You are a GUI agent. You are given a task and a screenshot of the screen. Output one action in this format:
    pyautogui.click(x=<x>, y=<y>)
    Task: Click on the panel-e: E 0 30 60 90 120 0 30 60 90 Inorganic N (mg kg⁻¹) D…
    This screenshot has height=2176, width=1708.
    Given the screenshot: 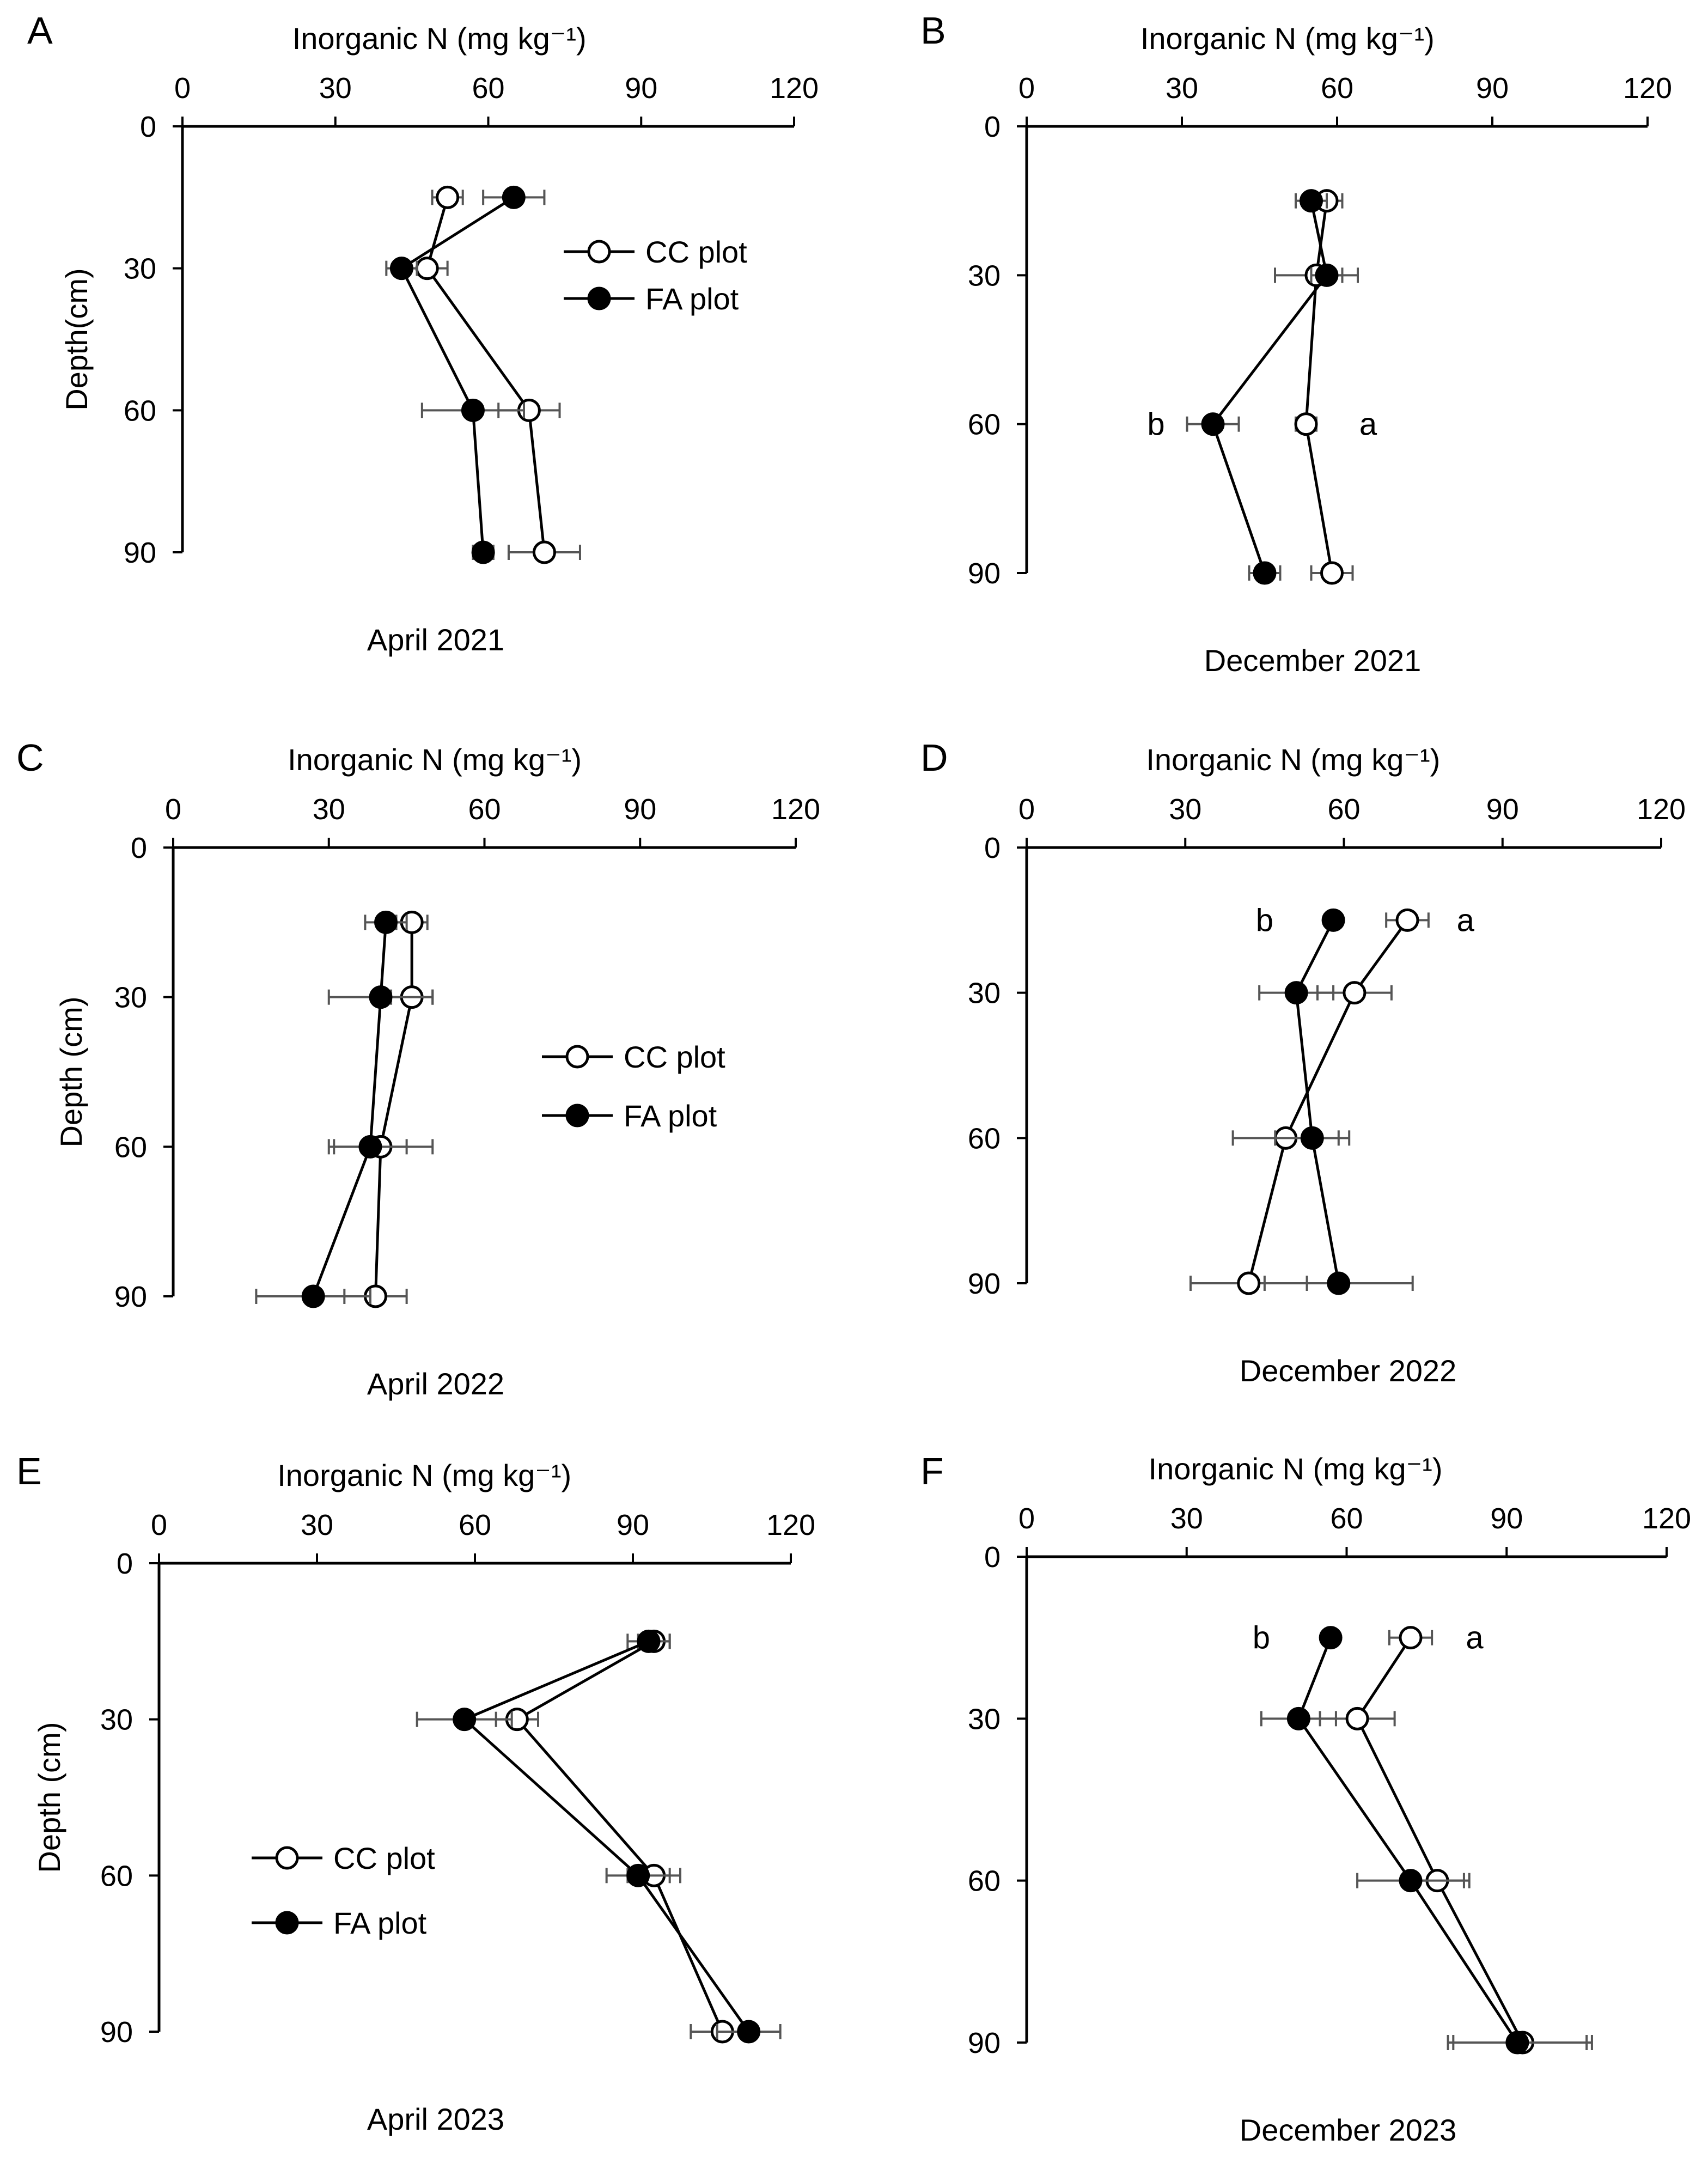 What is the action you would take?
    pyautogui.click(x=415, y=1793)
    